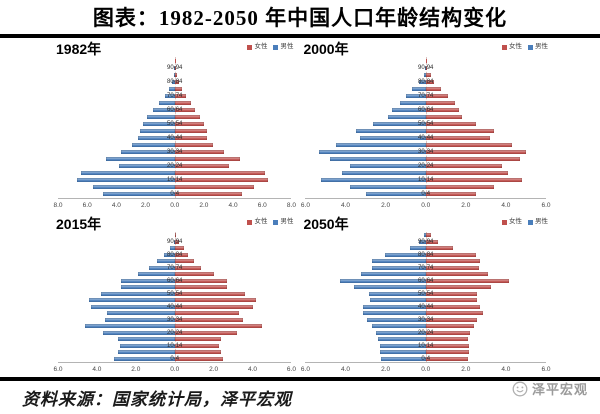  Describe the element at coordinates (291, 206) in the screenshot. I see `x-axis-tick: 8.0` at that location.